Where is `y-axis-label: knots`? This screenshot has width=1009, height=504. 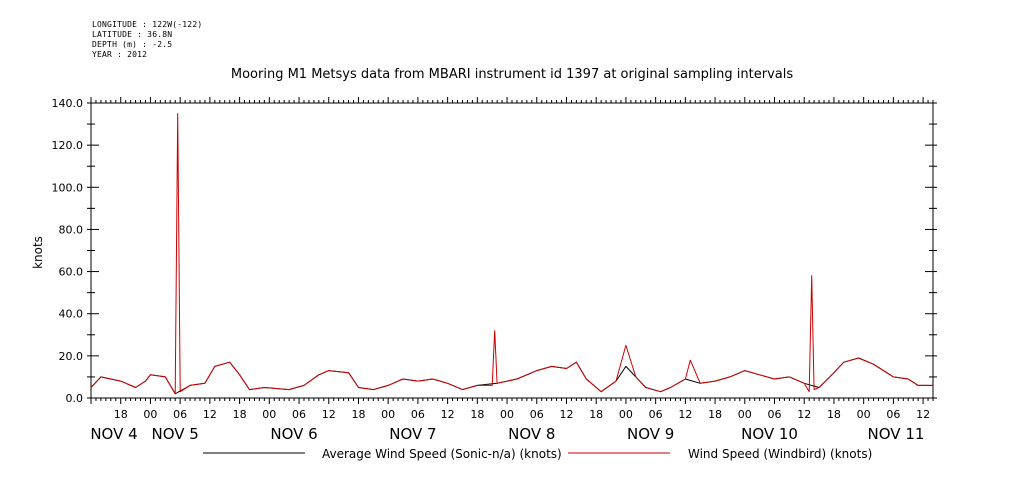
y-axis-label: knots is located at coordinates (38, 252).